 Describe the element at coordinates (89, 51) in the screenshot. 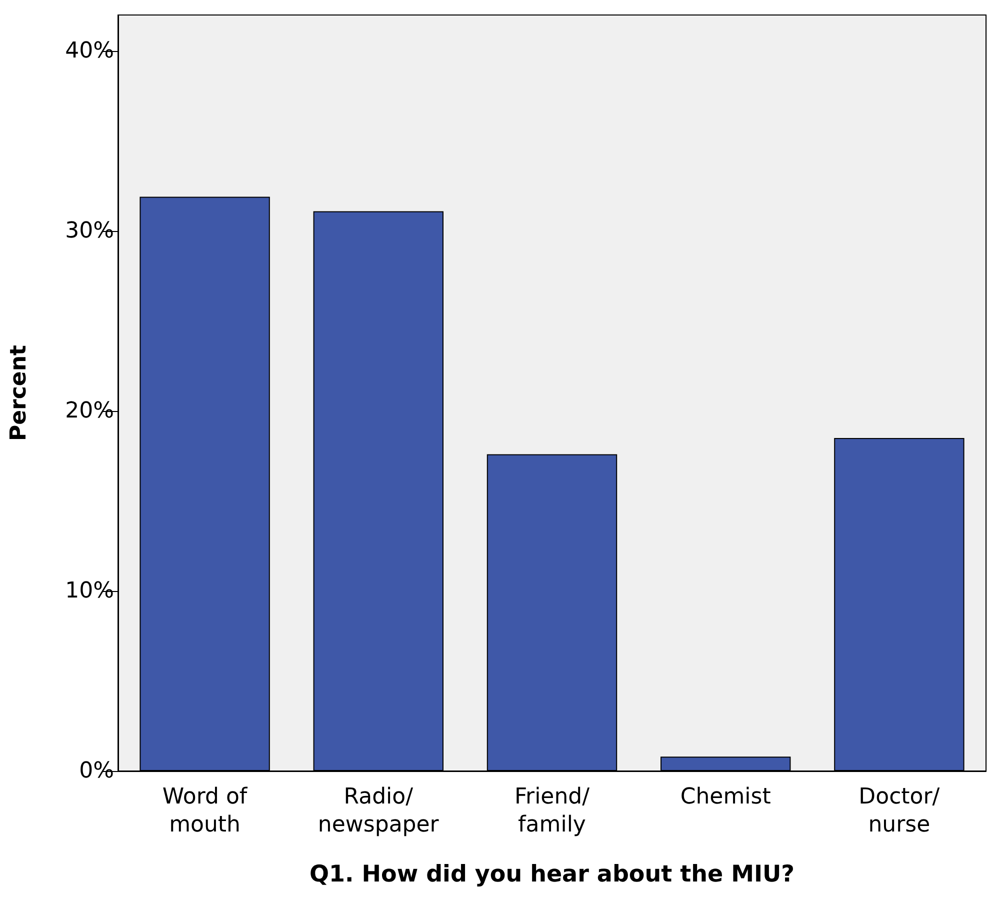

I see `y-tick-label: 40%` at that location.